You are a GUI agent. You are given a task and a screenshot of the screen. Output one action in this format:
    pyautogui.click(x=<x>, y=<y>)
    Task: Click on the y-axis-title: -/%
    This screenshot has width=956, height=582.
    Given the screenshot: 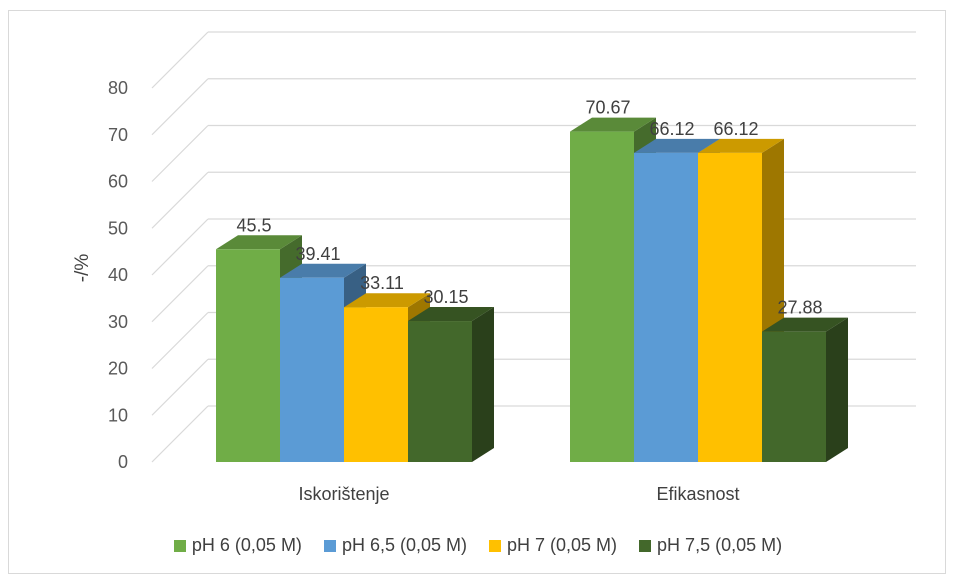 What is the action you would take?
    pyautogui.click(x=82, y=268)
    